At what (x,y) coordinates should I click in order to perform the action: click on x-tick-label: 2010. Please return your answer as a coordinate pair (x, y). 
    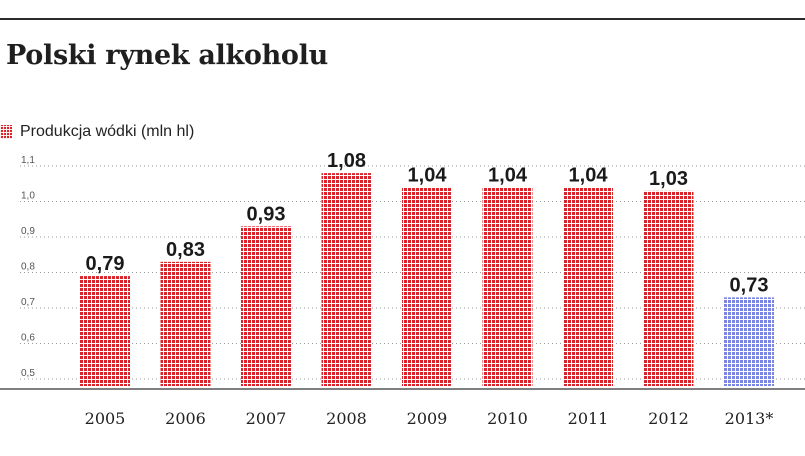
    Looking at the image, I should click on (507, 418).